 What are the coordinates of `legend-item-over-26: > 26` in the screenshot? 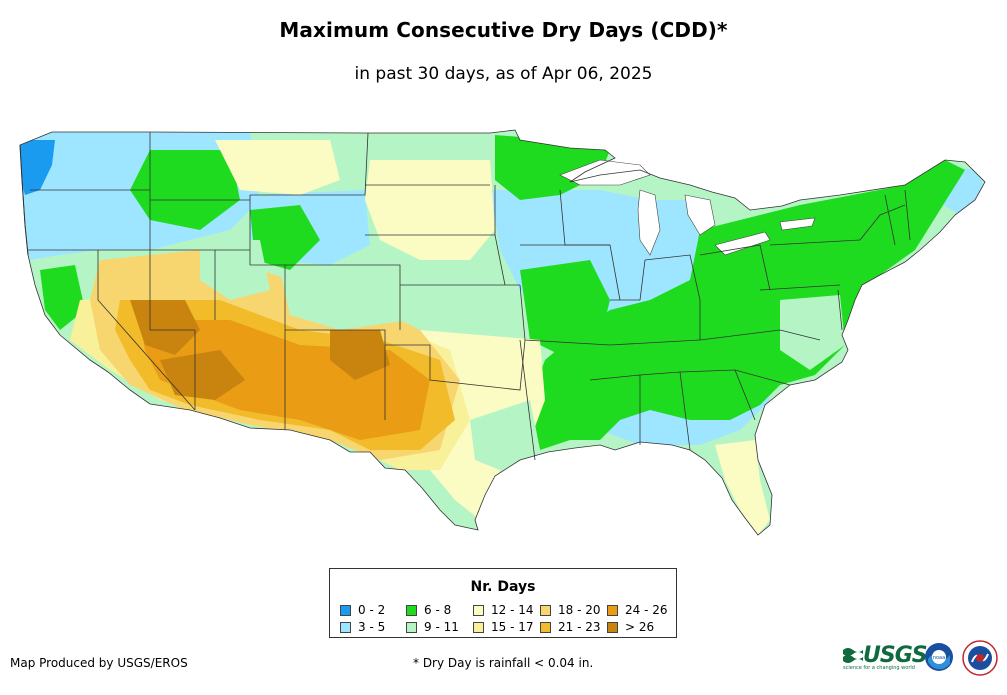 It's located at (630, 627).